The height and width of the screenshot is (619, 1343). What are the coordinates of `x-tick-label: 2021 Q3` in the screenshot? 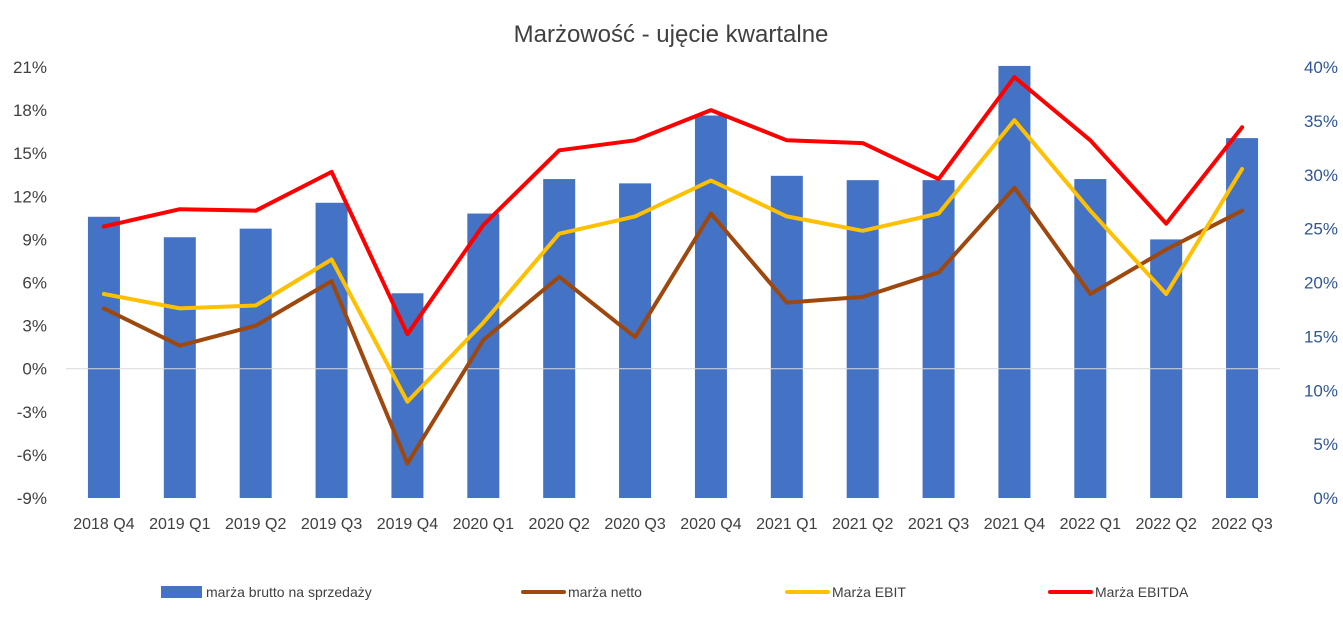 It's located at (938, 524).